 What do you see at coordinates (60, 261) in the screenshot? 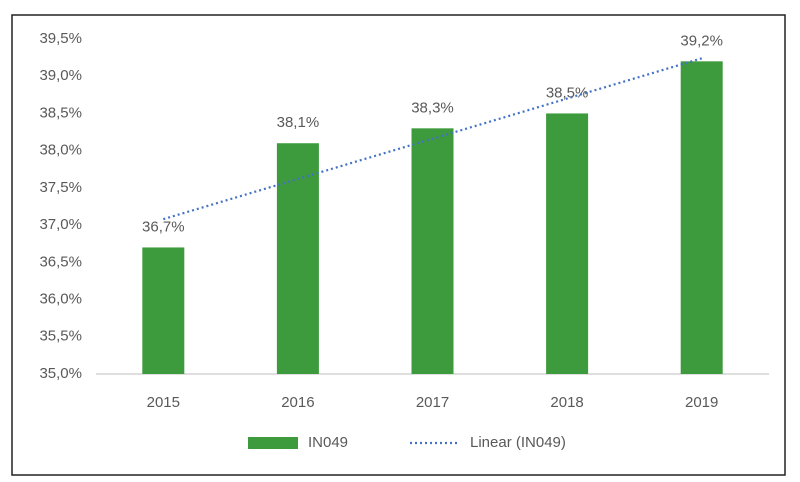
I see `y-tick-label: 36,5%` at bounding box center [60, 261].